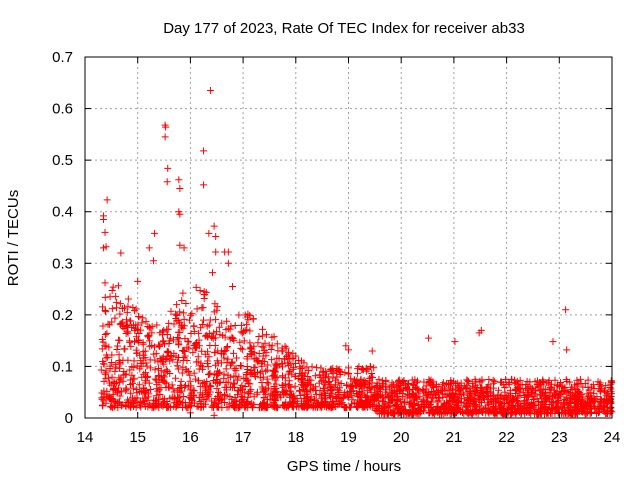 The image size is (640, 480). I want to click on y-tick-label: 0, so click(69, 418).